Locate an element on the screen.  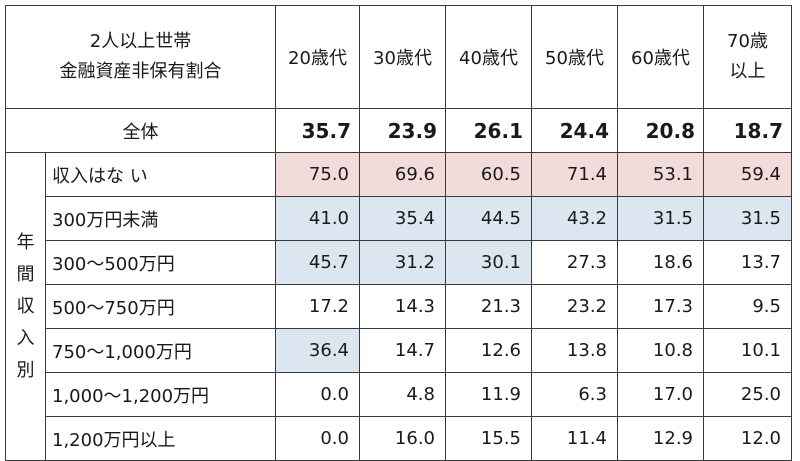
value-cell: 11.9 is located at coordinates (488, 394).